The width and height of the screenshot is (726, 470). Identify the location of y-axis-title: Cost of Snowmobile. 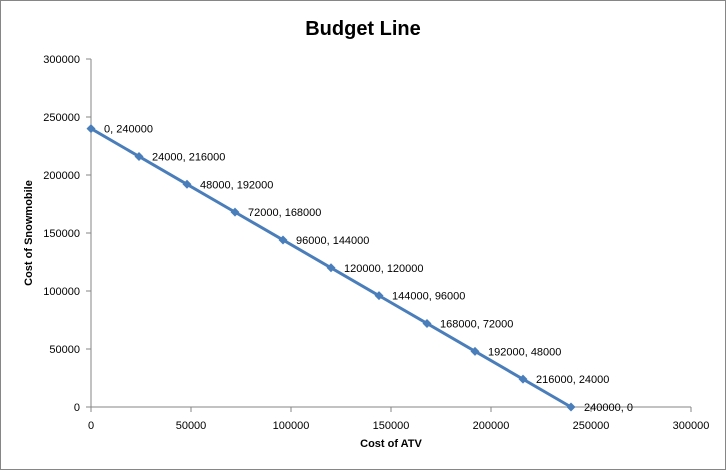
(29, 233).